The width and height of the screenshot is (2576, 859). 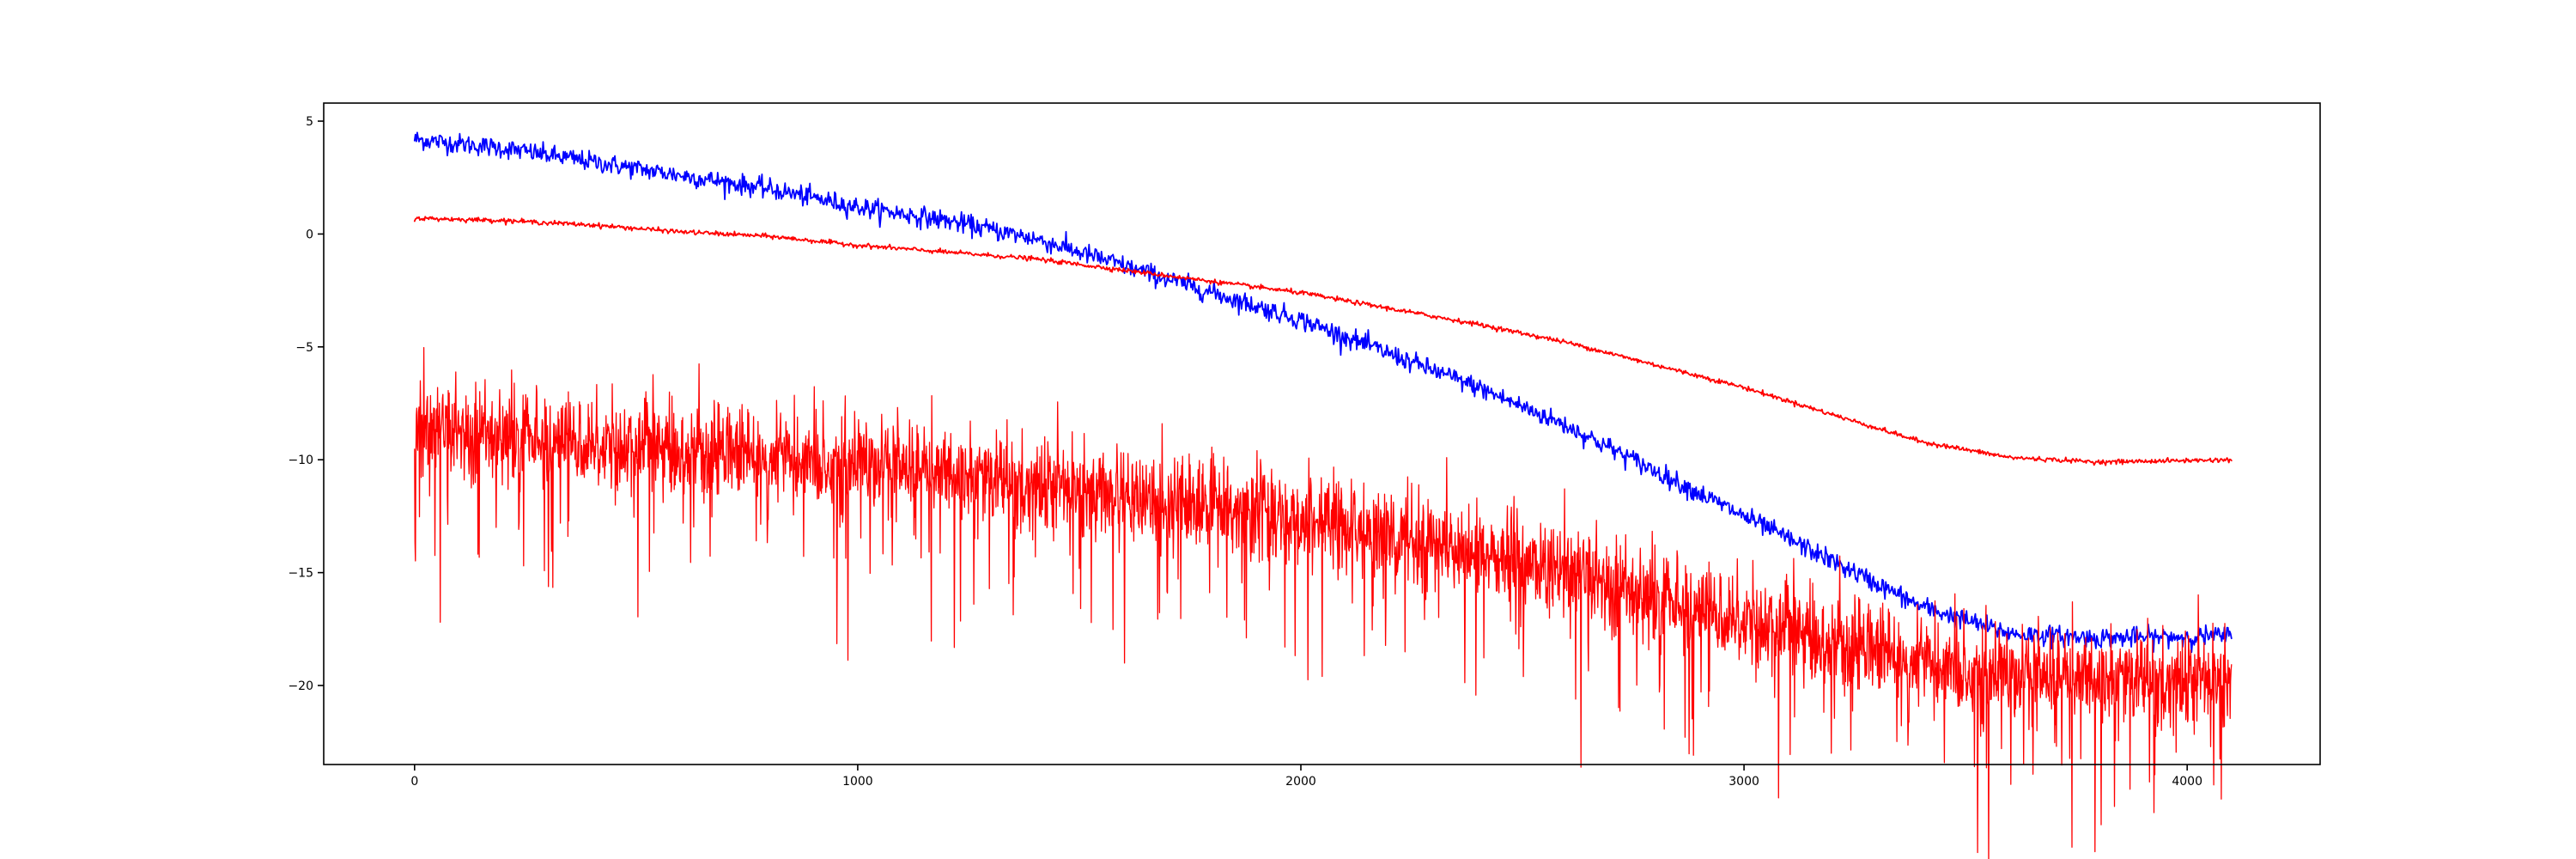 I want to click on x-tick-label: 4000, so click(x=2187, y=782).